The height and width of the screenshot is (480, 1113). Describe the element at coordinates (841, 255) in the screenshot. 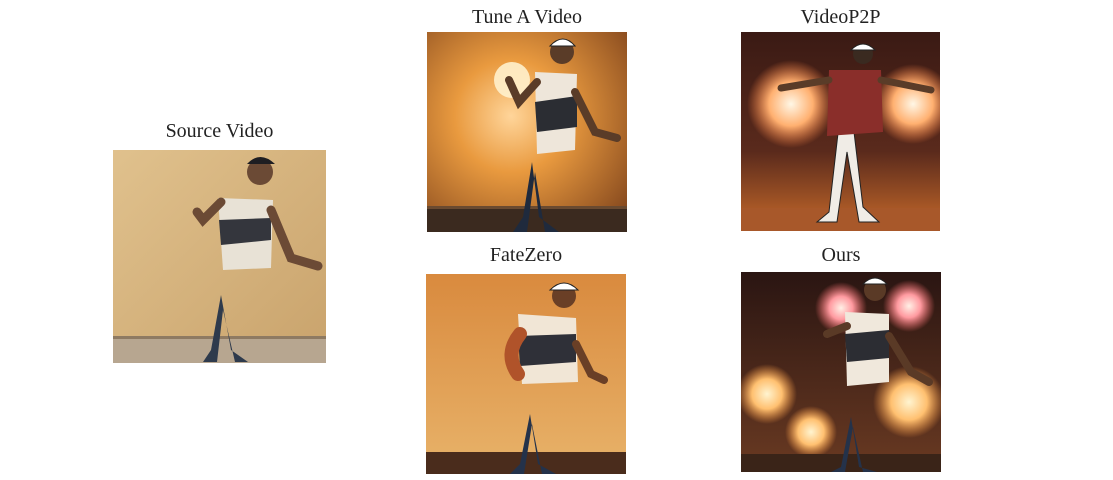

I see `caption-ours: Ours` at that location.